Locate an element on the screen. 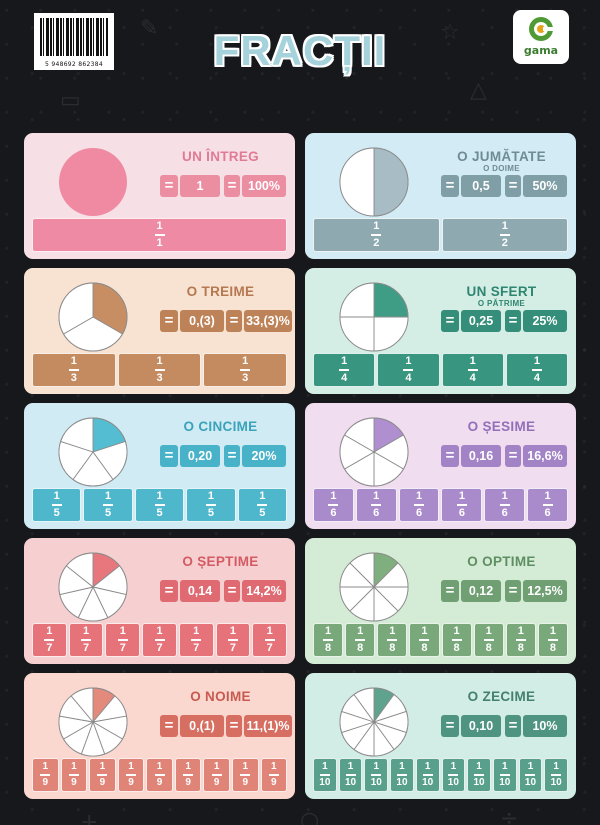 The width and height of the screenshot is (600, 825). decimal-value: 0,(1) is located at coordinates (202, 726).